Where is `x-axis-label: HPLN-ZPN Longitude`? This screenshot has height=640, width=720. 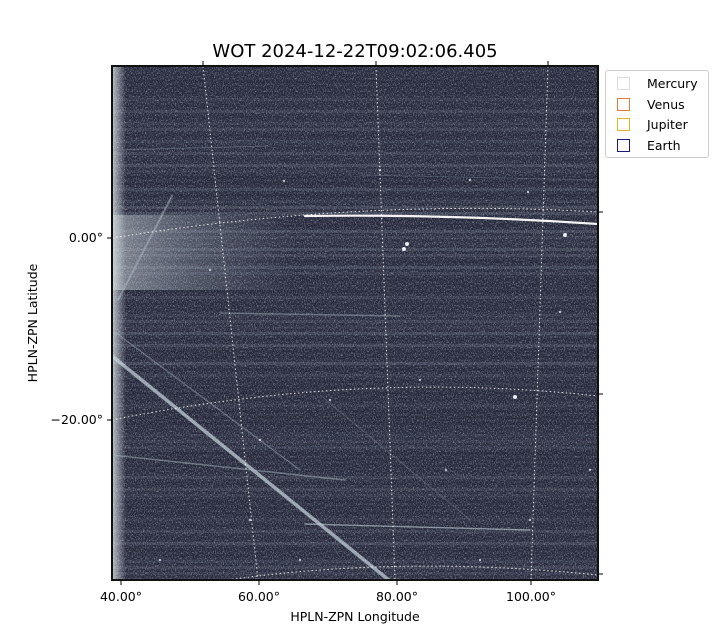 x-axis-label: HPLN-ZPN Longitude is located at coordinates (355, 616).